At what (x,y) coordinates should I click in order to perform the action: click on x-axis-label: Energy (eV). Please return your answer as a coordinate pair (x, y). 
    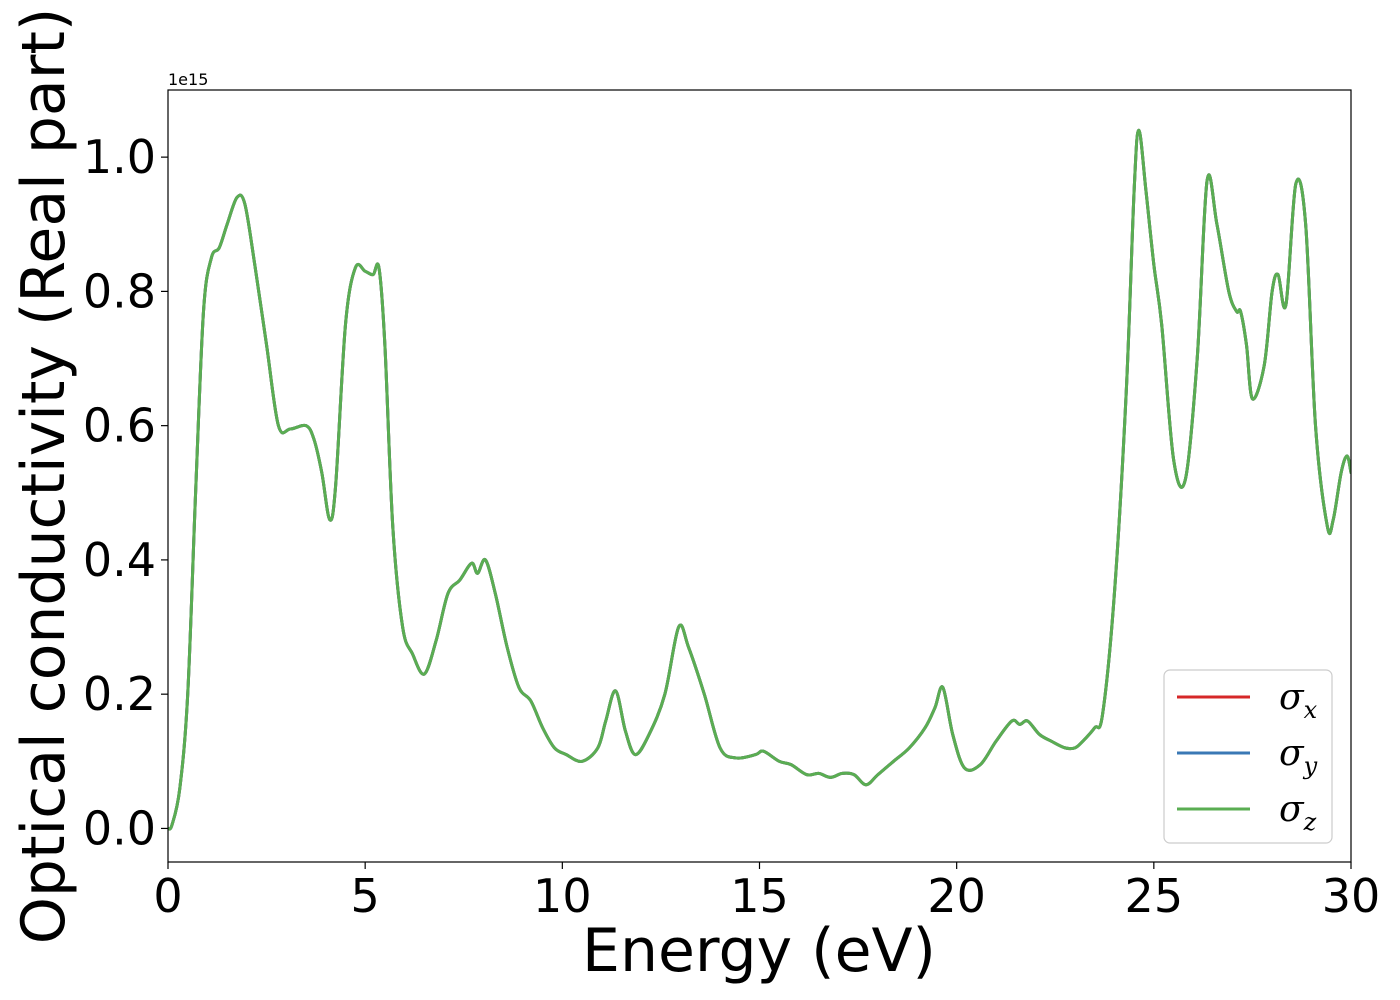
    Looking at the image, I should click on (759, 951).